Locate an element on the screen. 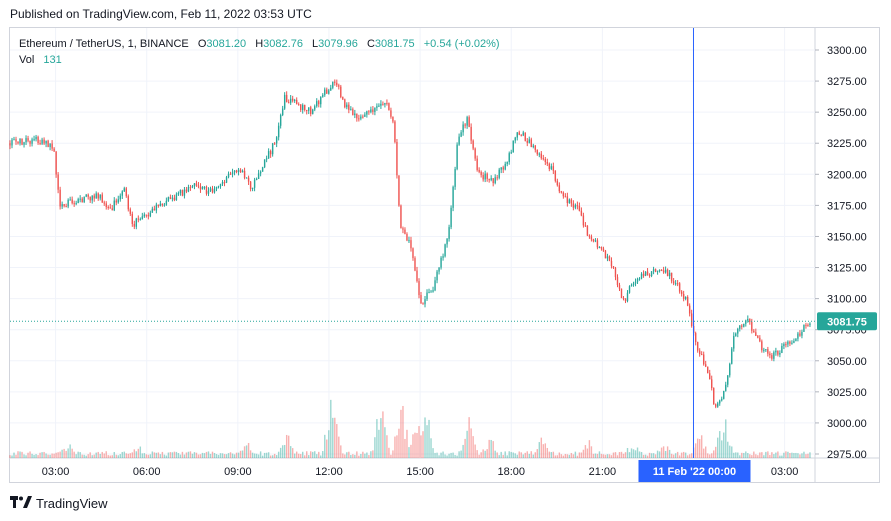 The image size is (891, 521). footer-brand: TradingView is located at coordinates (59, 503).